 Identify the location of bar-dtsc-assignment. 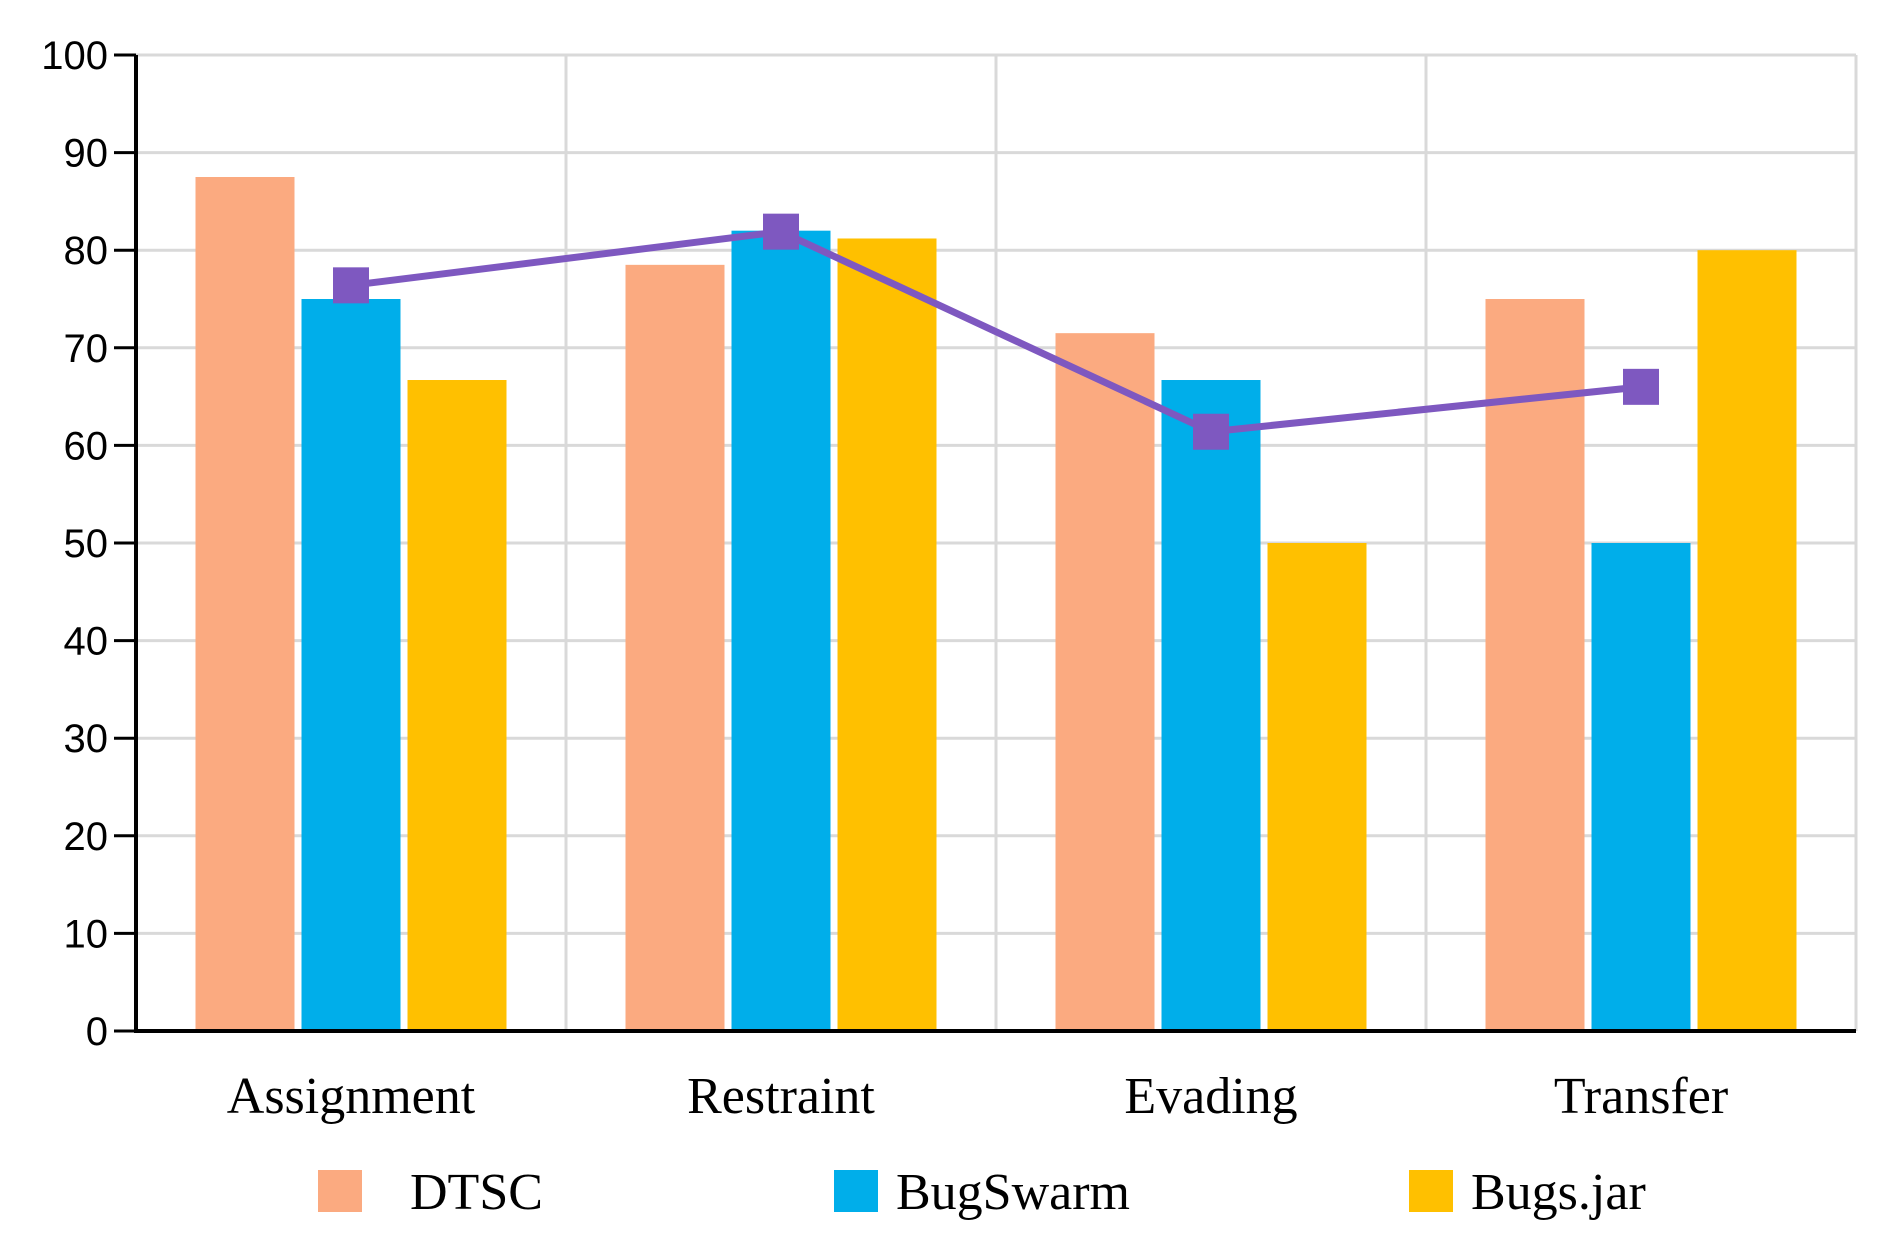
(245, 604).